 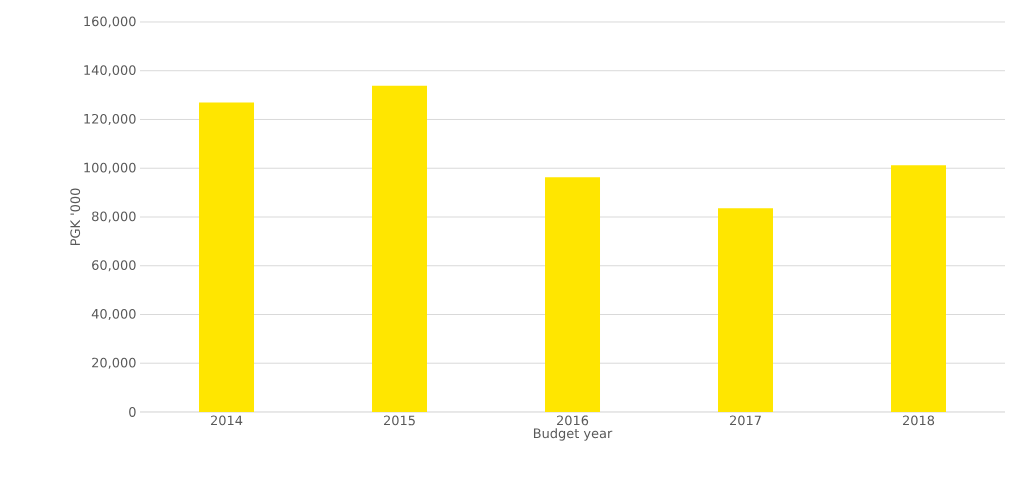 What do you see at coordinates (399, 420) in the screenshot?
I see `x-tick-label: 2015` at bounding box center [399, 420].